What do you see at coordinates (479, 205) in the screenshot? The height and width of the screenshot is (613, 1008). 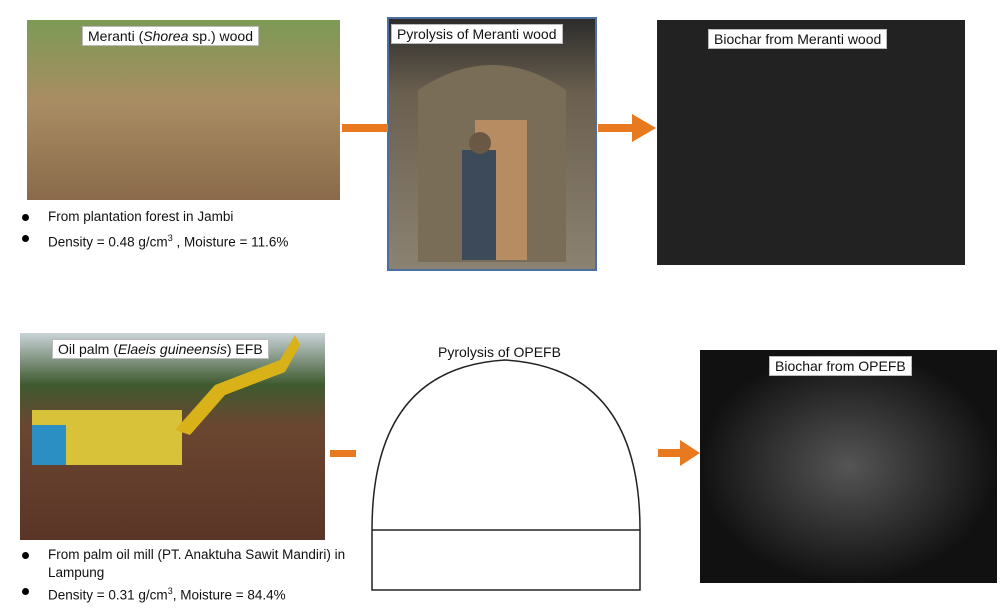 I see `worker` at bounding box center [479, 205].